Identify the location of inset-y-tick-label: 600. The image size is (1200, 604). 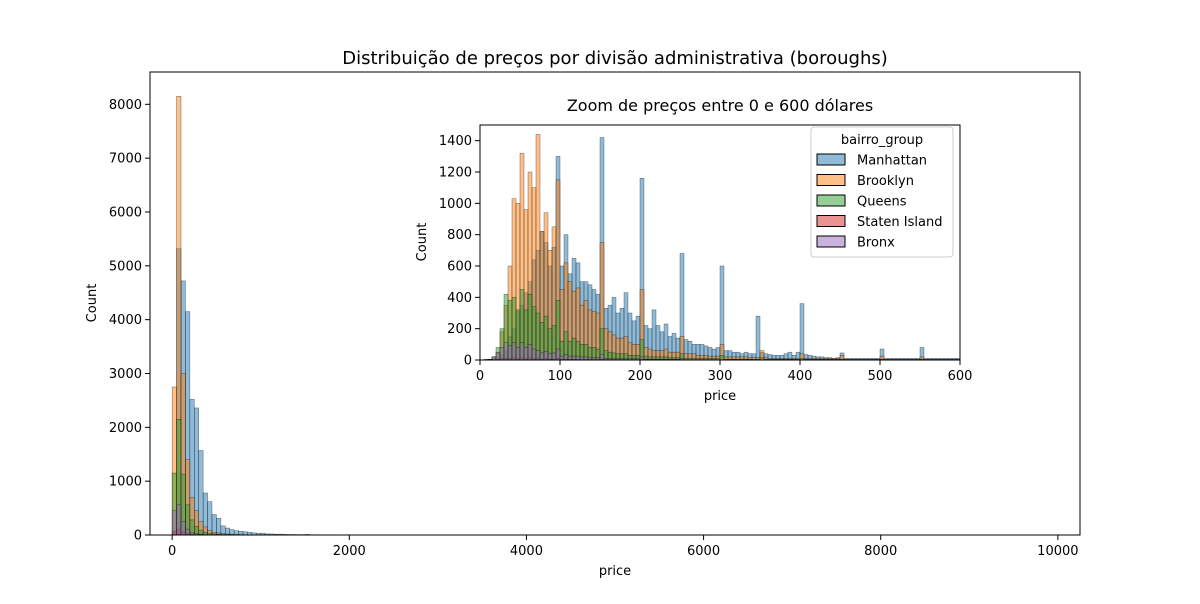
(459, 267).